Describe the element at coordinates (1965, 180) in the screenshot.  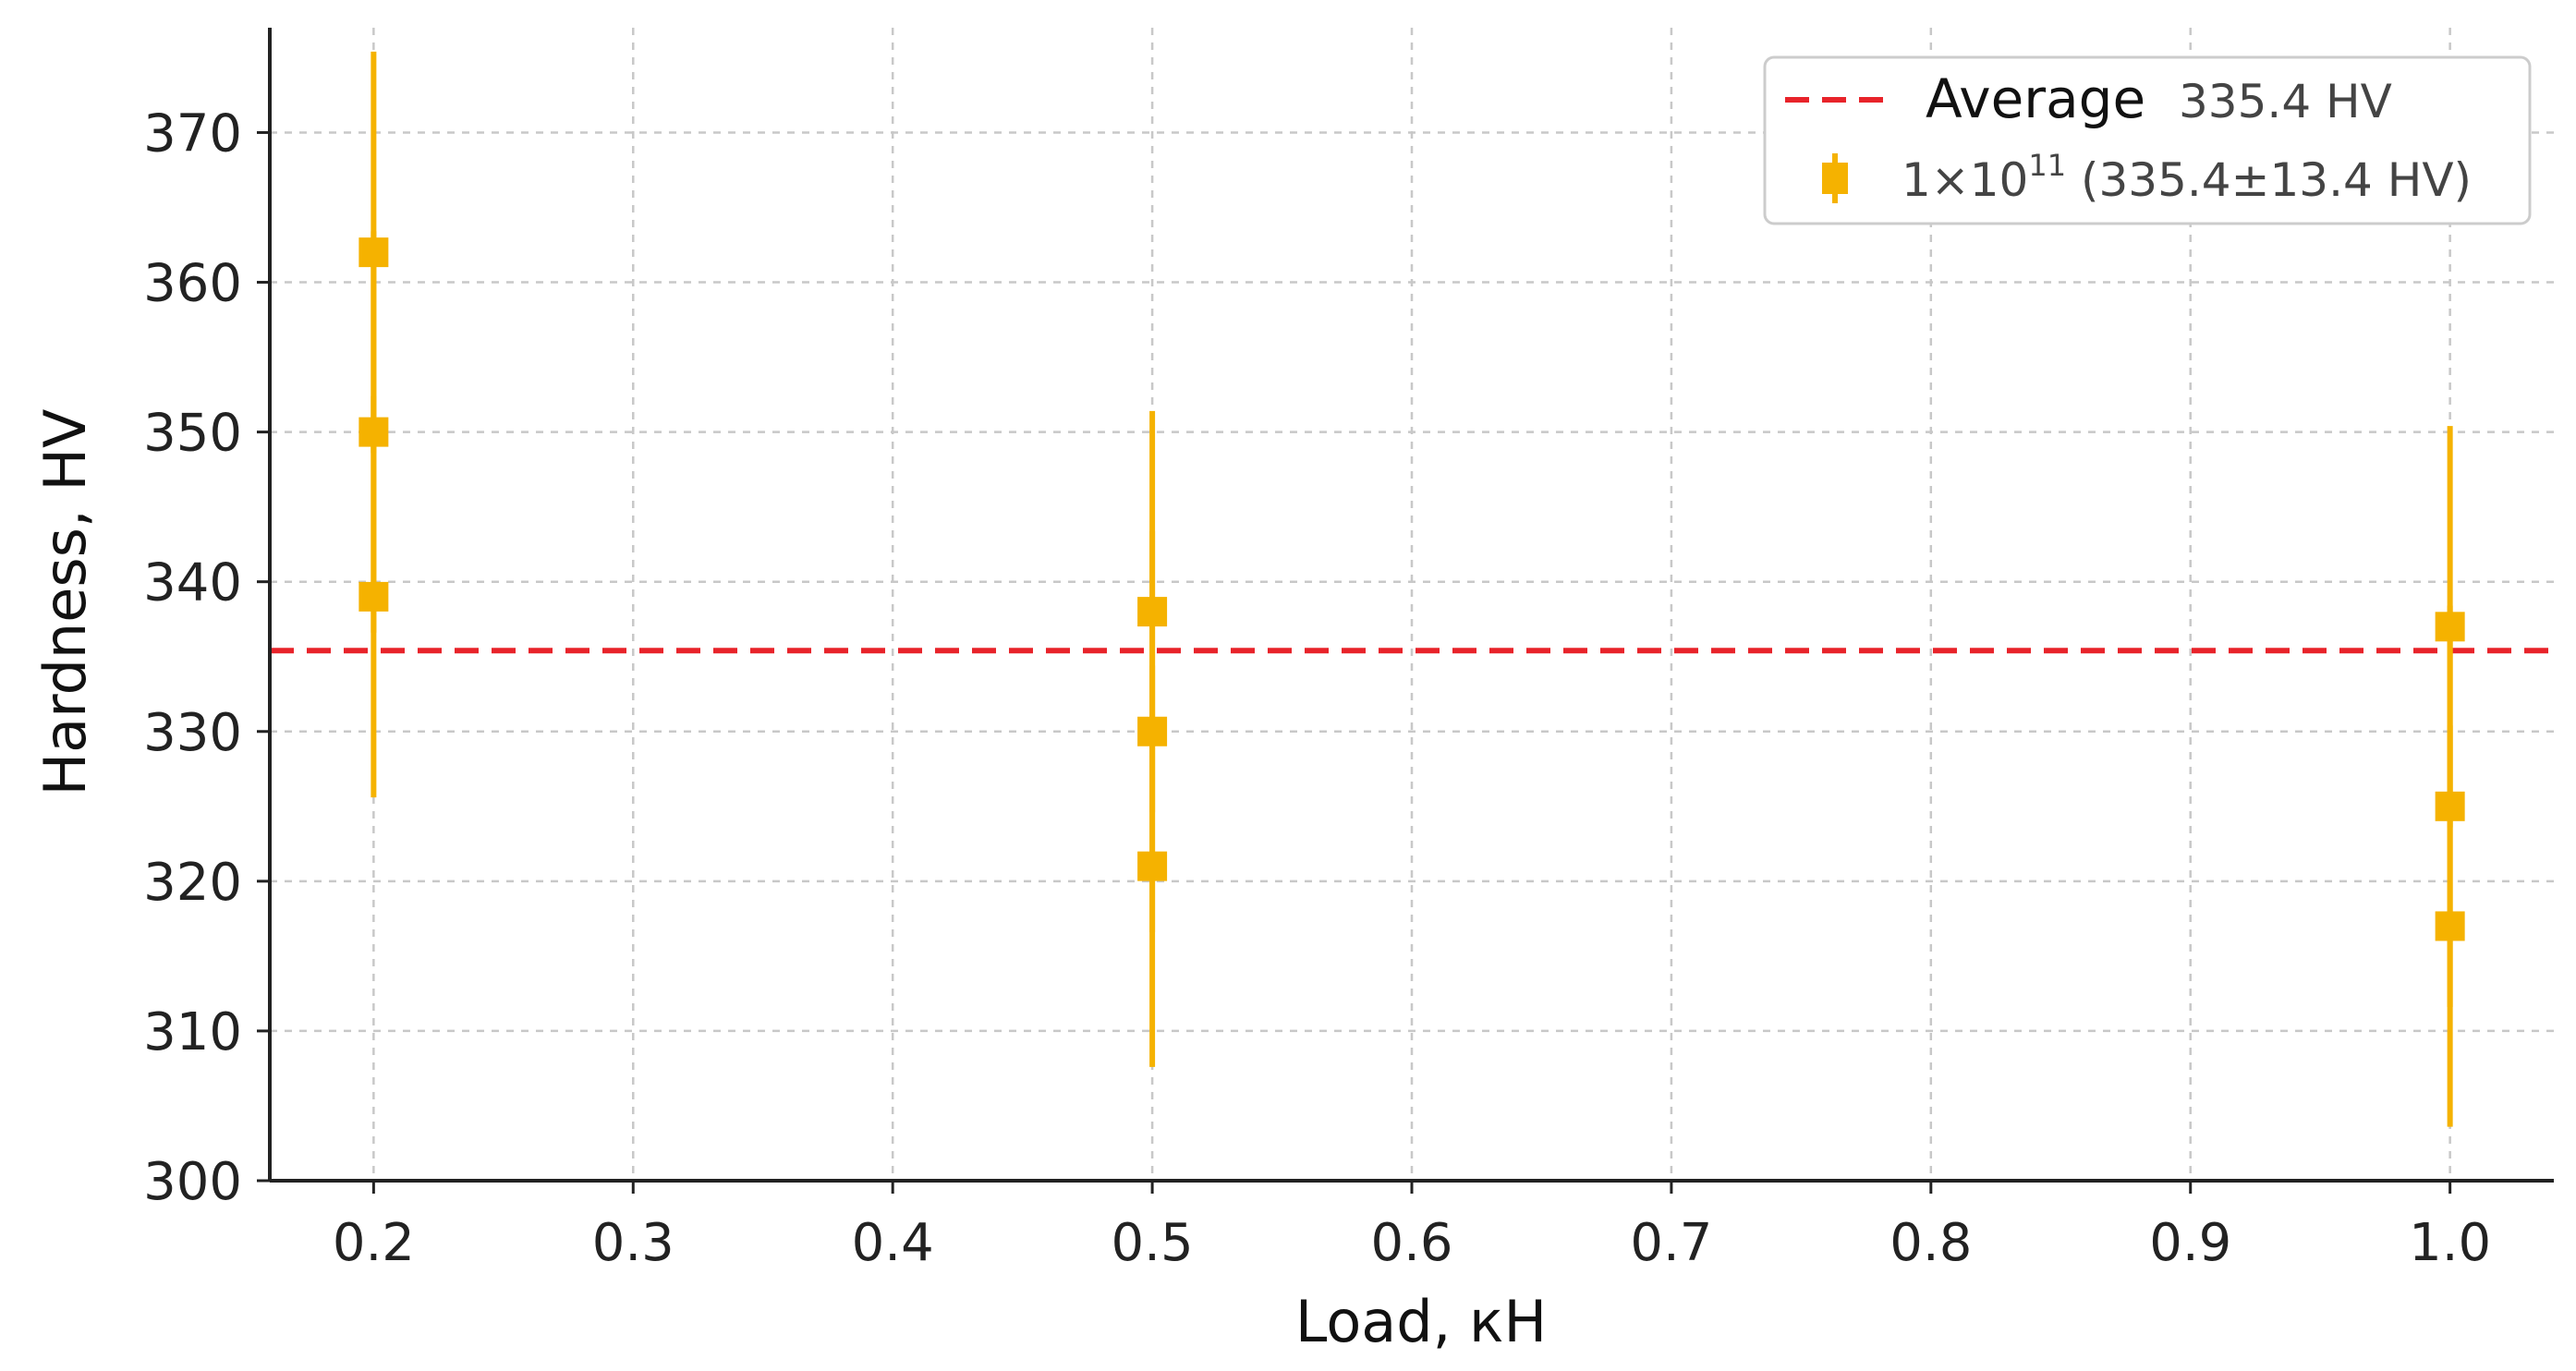
I see `legend-series-name: 1×10` at that location.